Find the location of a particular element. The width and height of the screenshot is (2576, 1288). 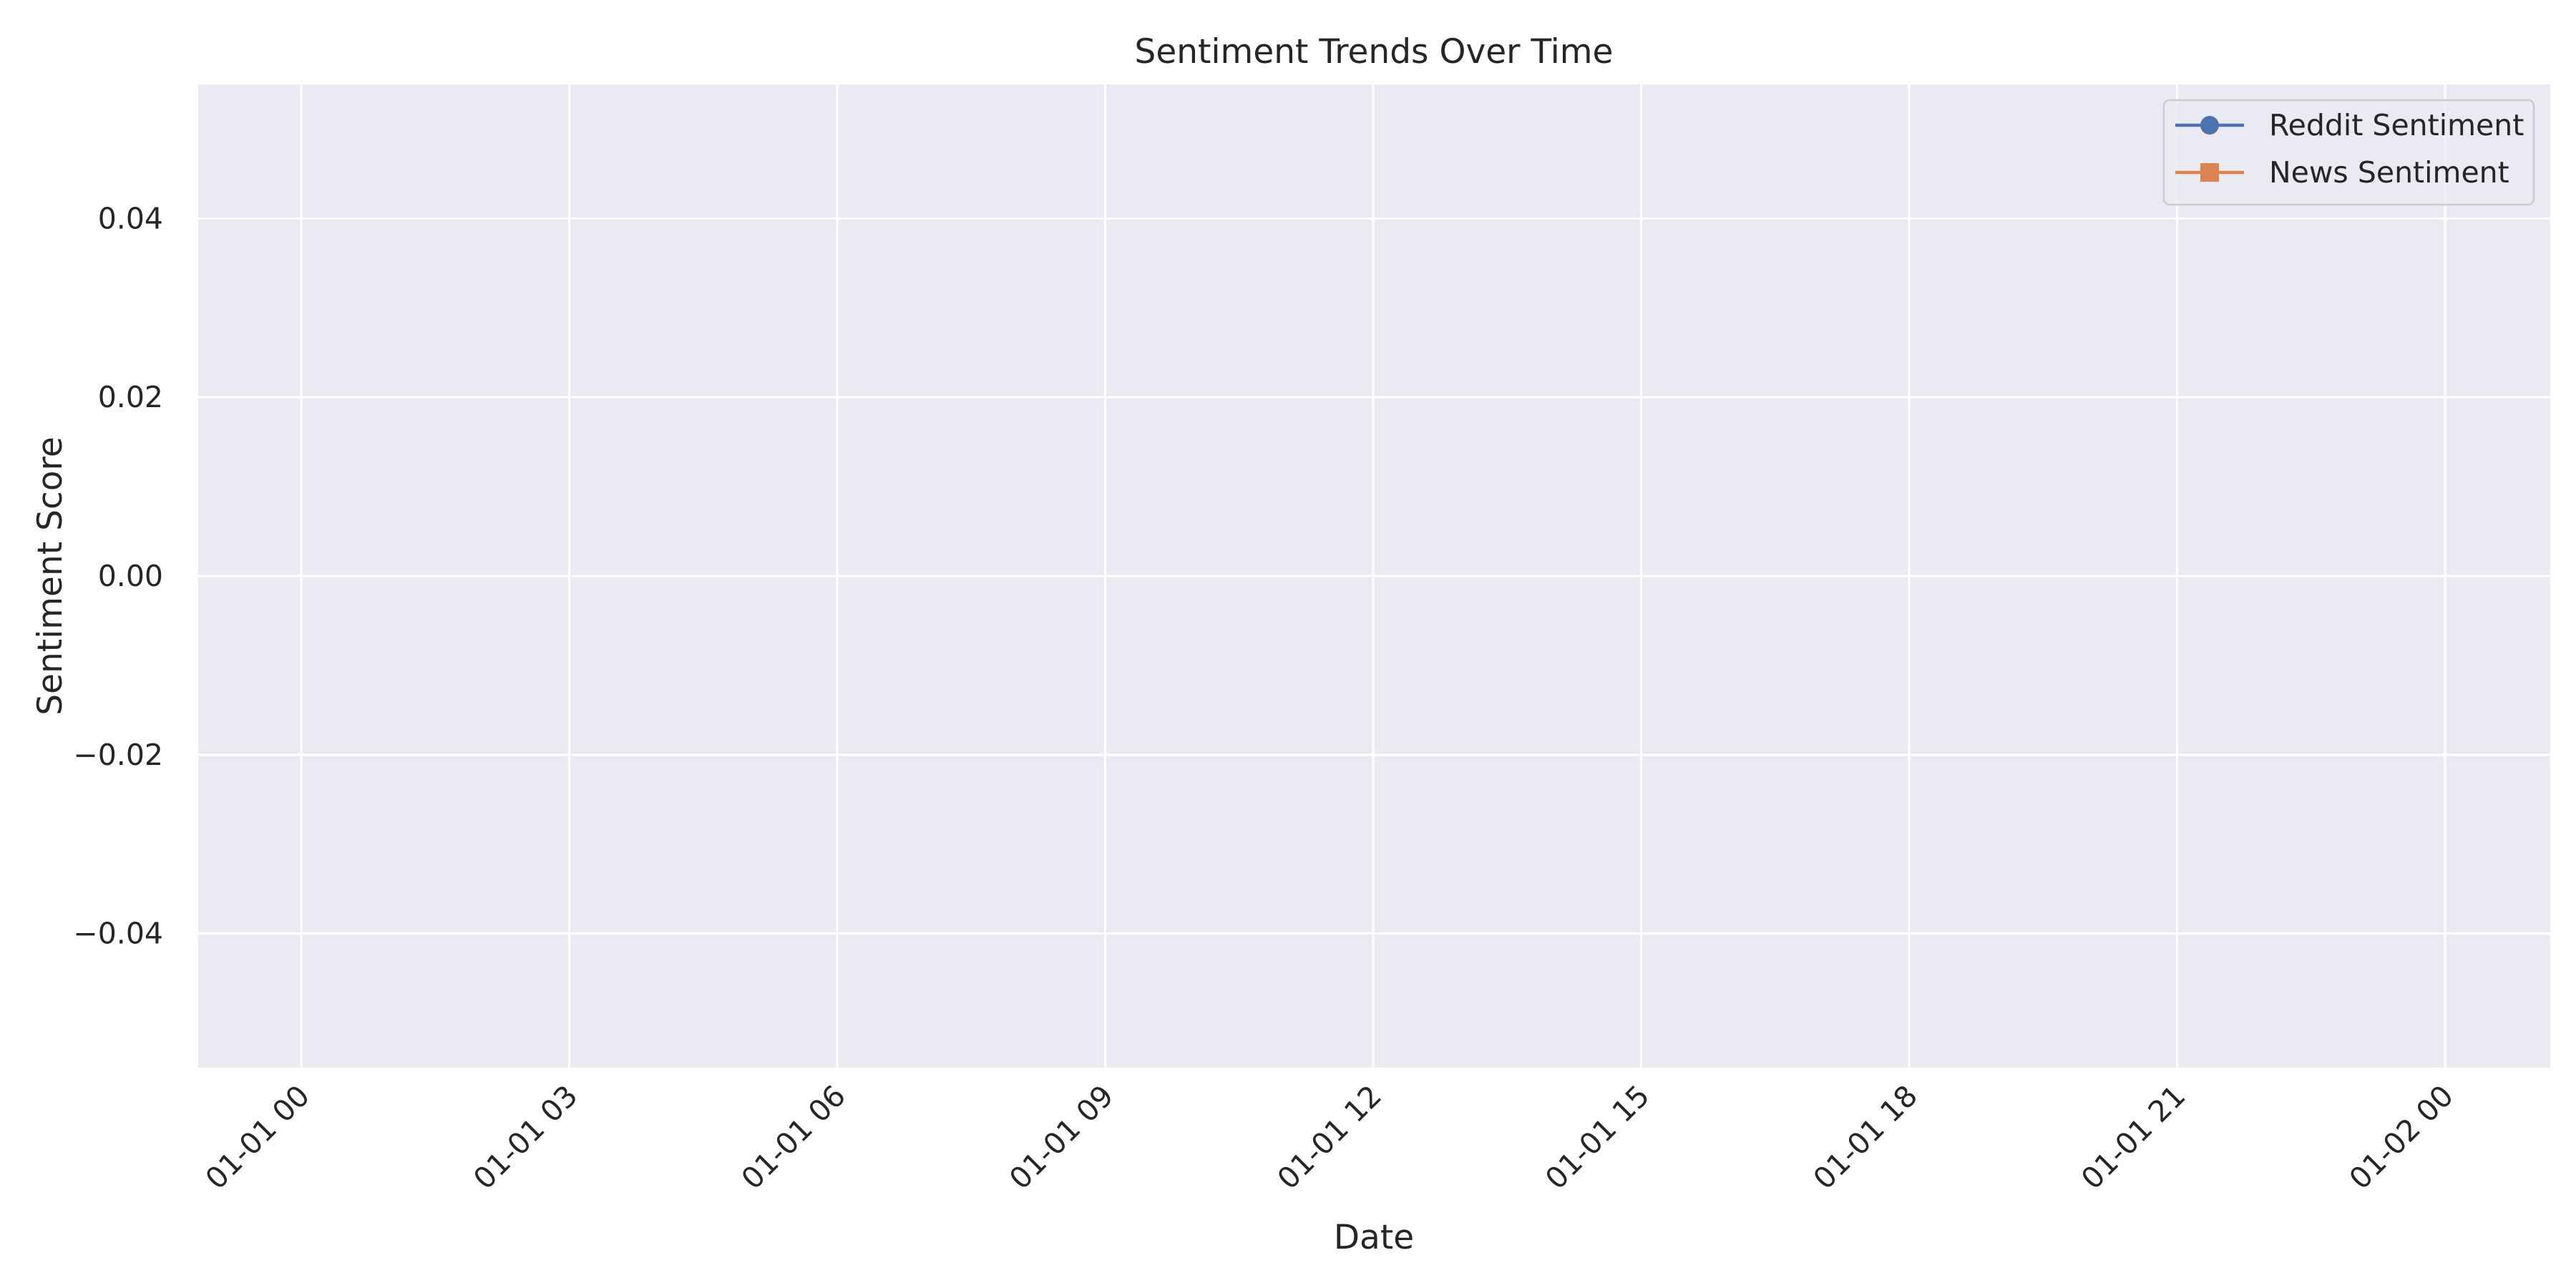

chart-title: Sentiment Trends Over Time is located at coordinates (1374, 52).